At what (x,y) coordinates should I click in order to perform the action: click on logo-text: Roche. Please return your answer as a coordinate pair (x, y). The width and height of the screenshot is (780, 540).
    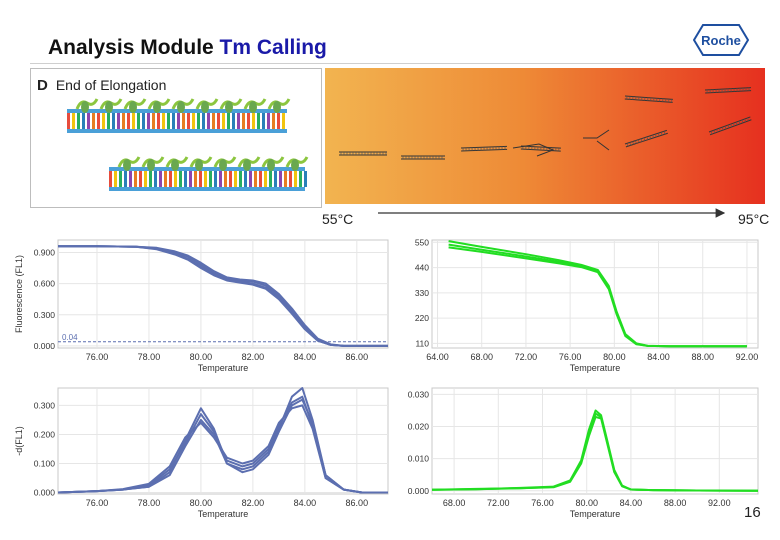
    Looking at the image, I should click on (721, 40).